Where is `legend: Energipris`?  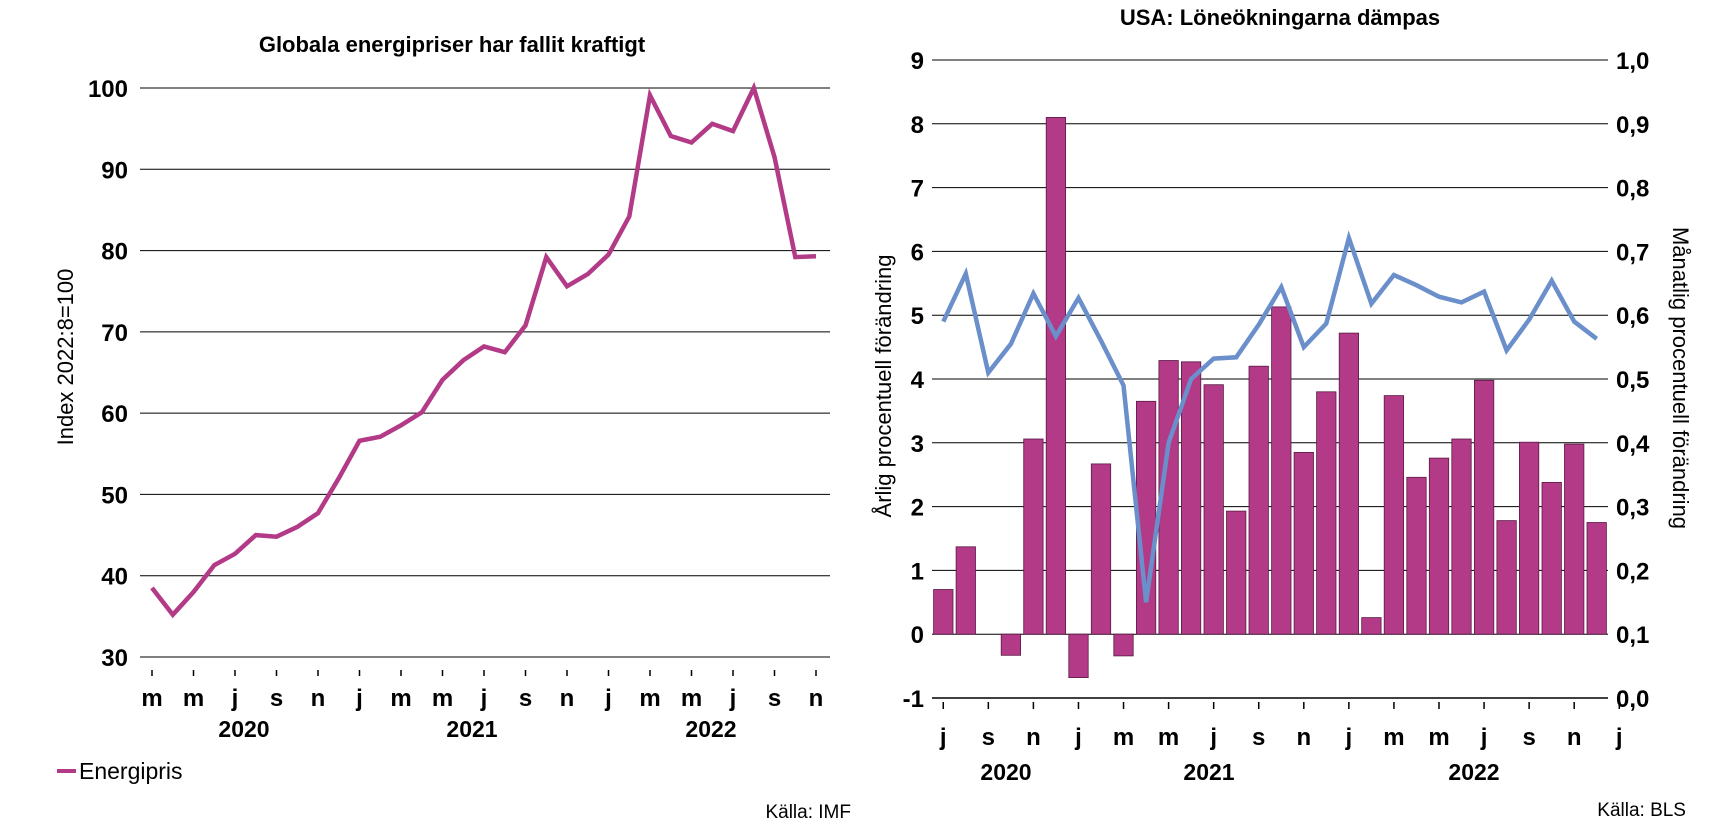 legend: Energipris is located at coordinates (120, 771).